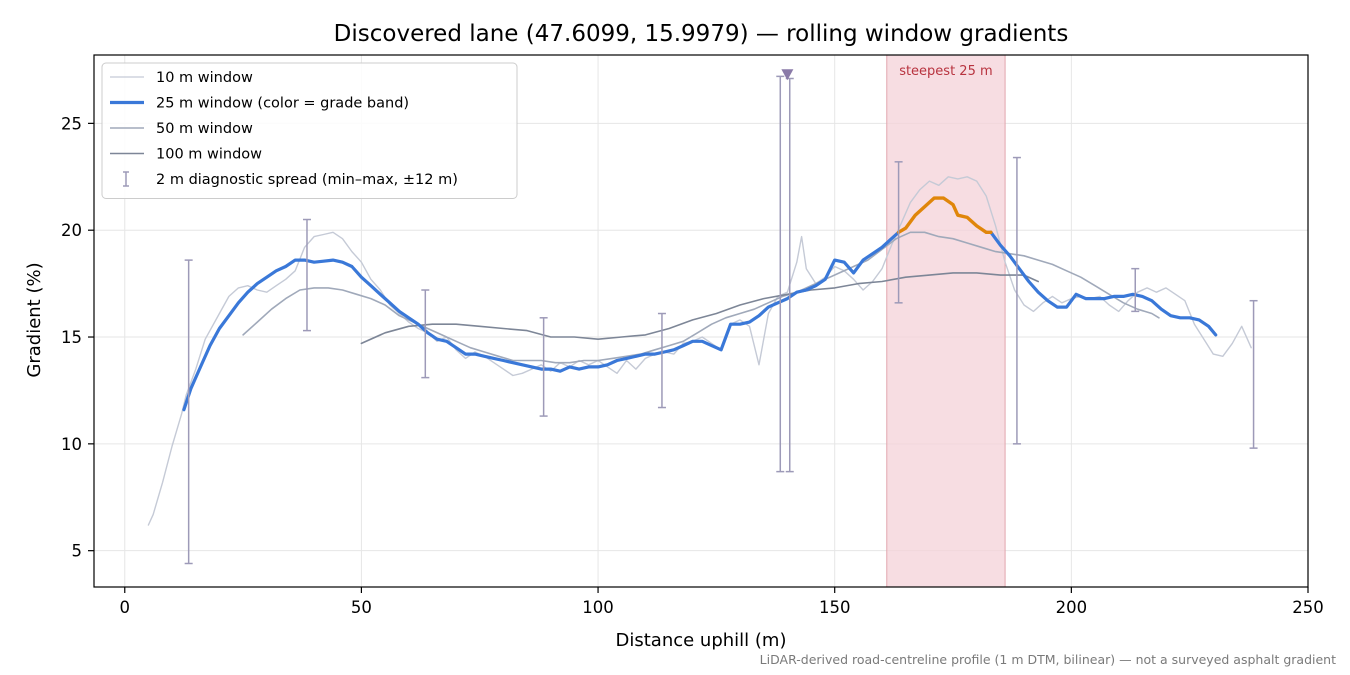 The width and height of the screenshot is (1350, 675). I want to click on legend-label: 10 m window, so click(204, 78).